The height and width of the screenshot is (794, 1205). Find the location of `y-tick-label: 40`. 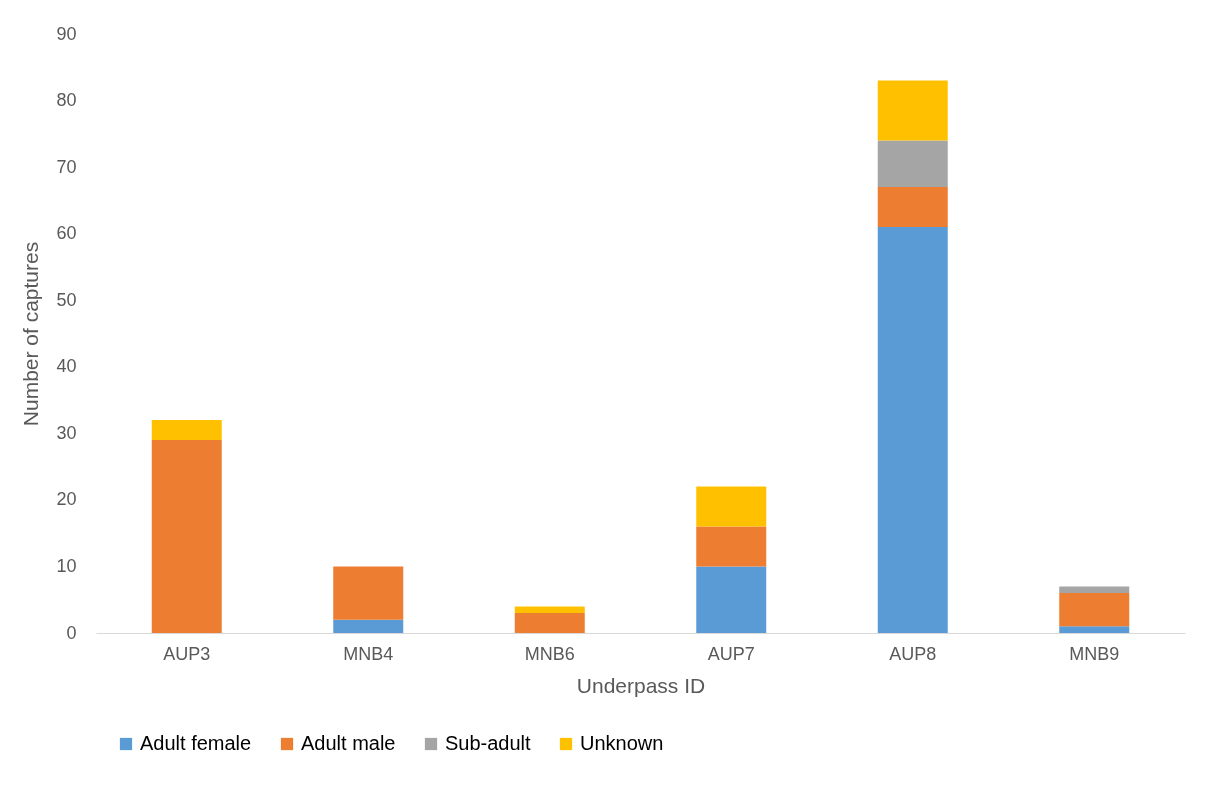

y-tick-label: 40 is located at coordinates (66, 366).